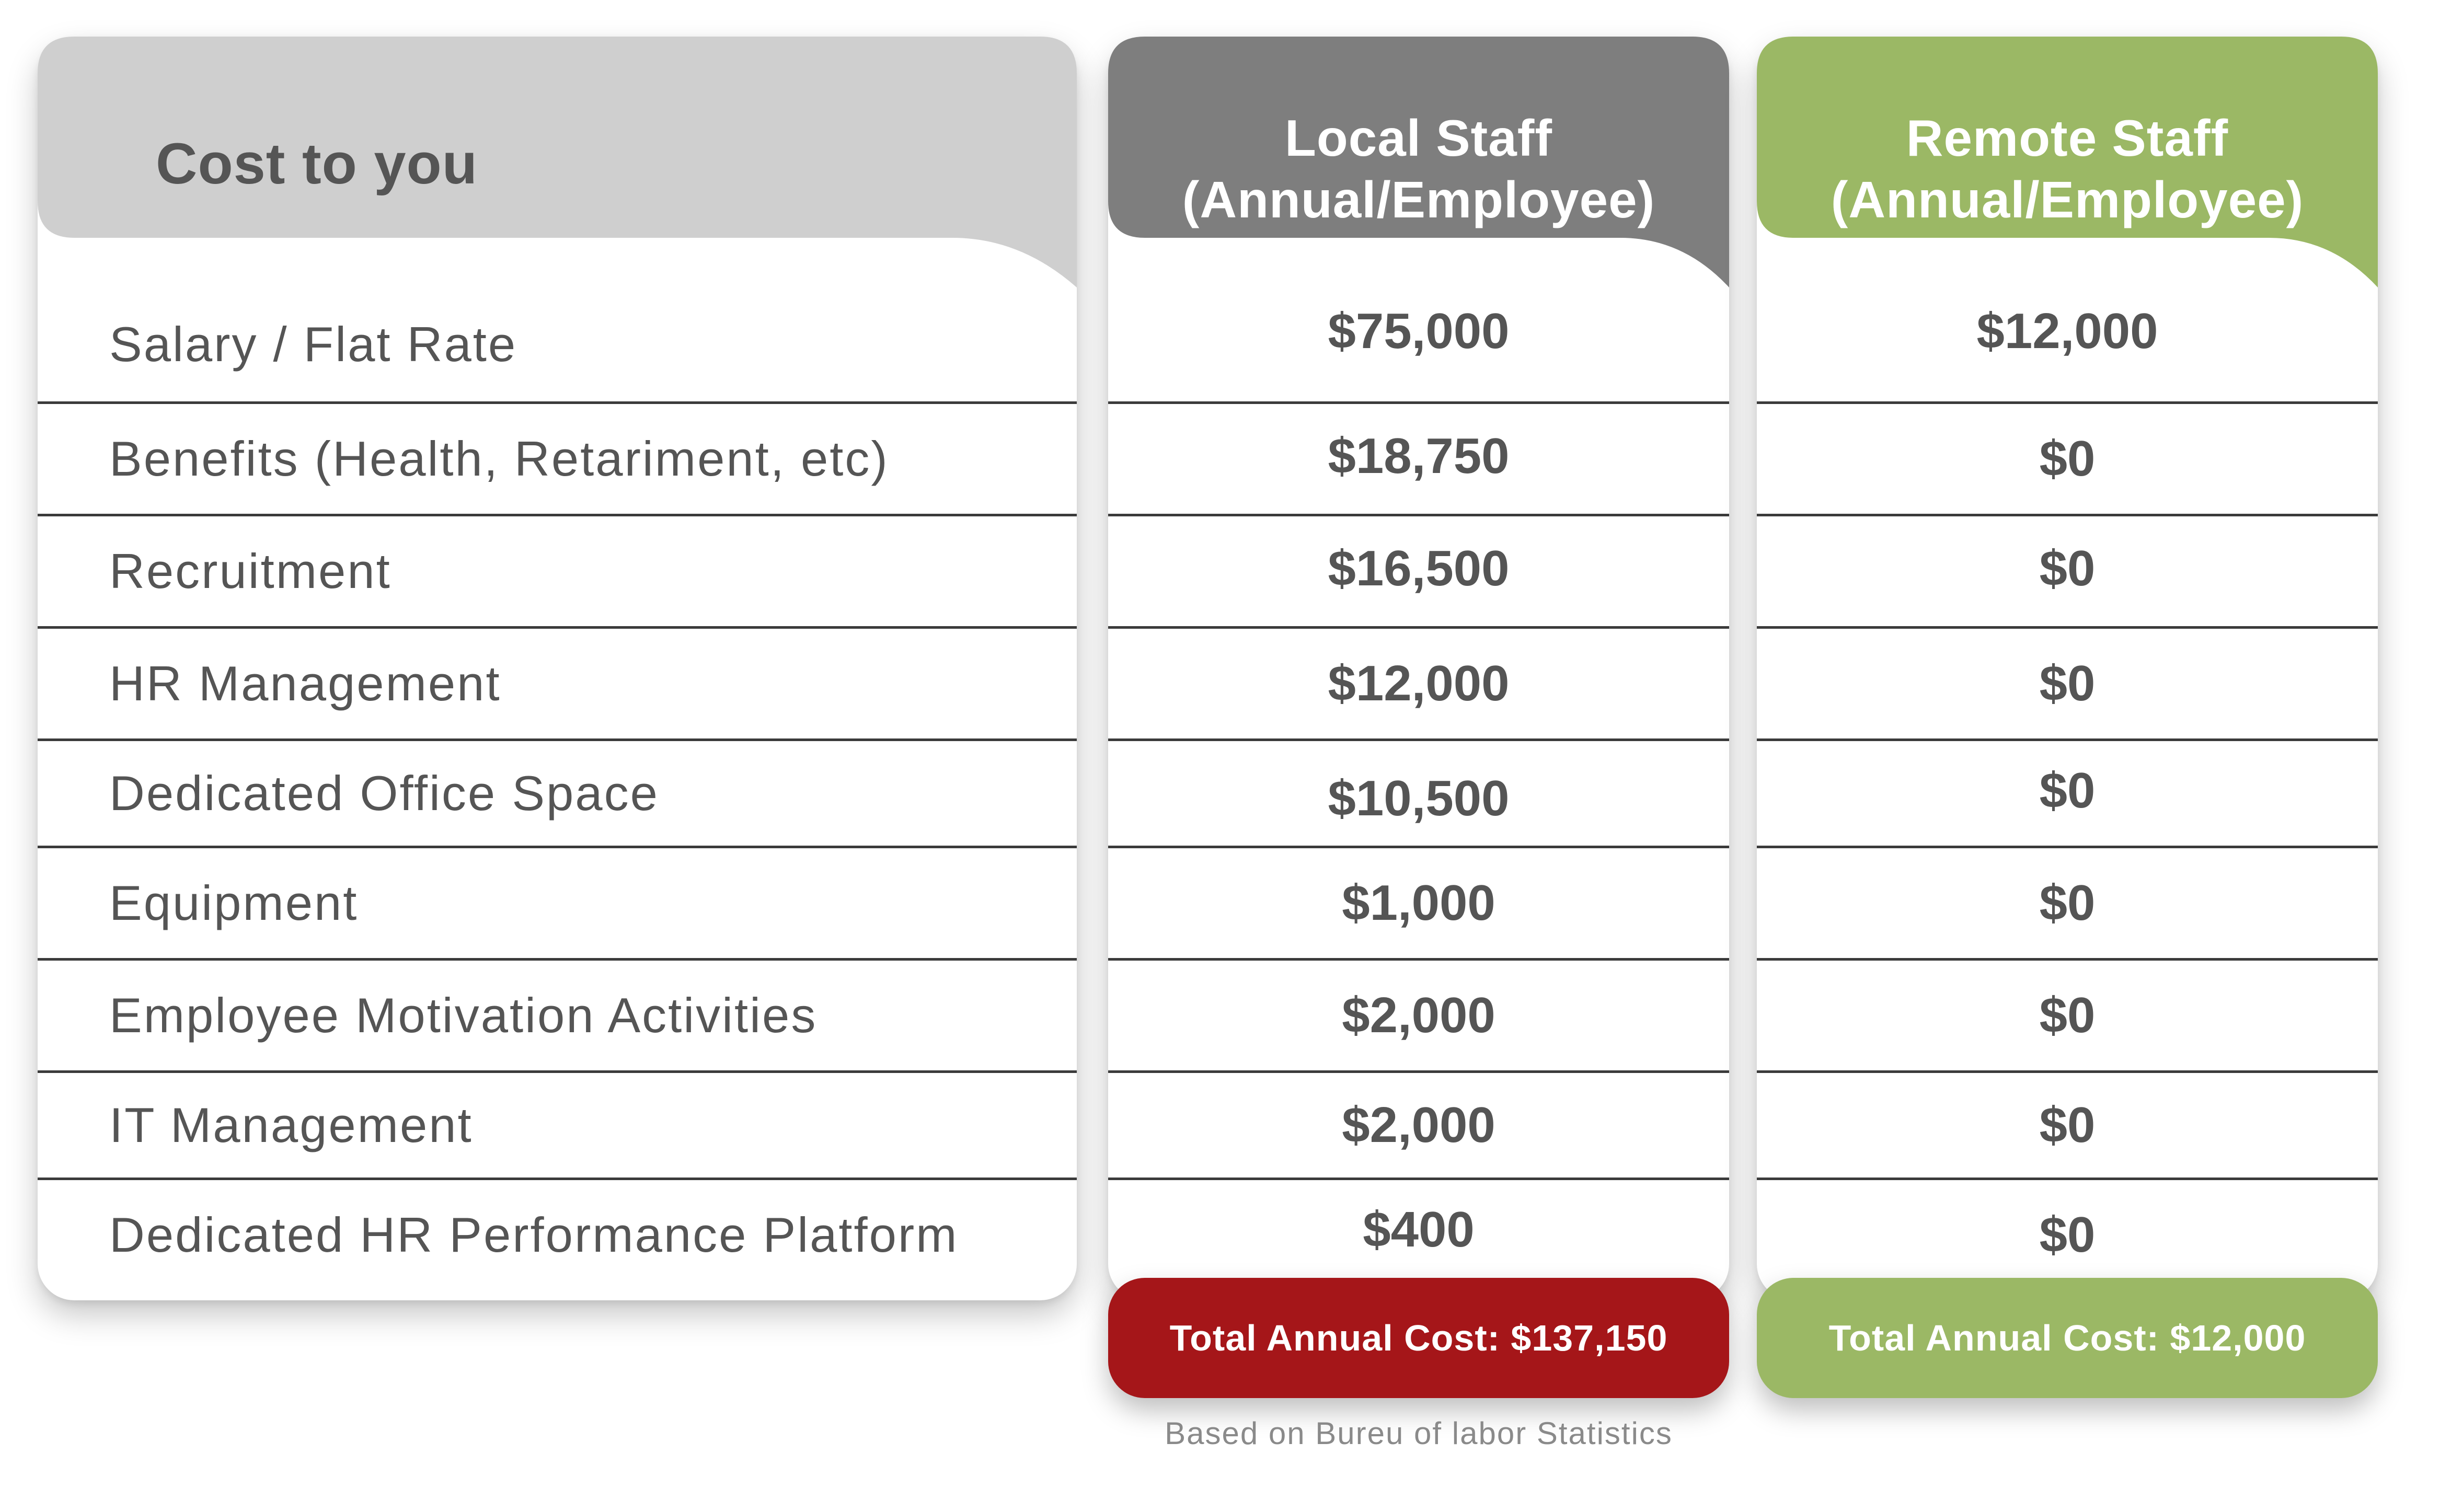 The image size is (2440, 1512). What do you see at coordinates (1419, 798) in the screenshot?
I see `local-value: $10,500` at bounding box center [1419, 798].